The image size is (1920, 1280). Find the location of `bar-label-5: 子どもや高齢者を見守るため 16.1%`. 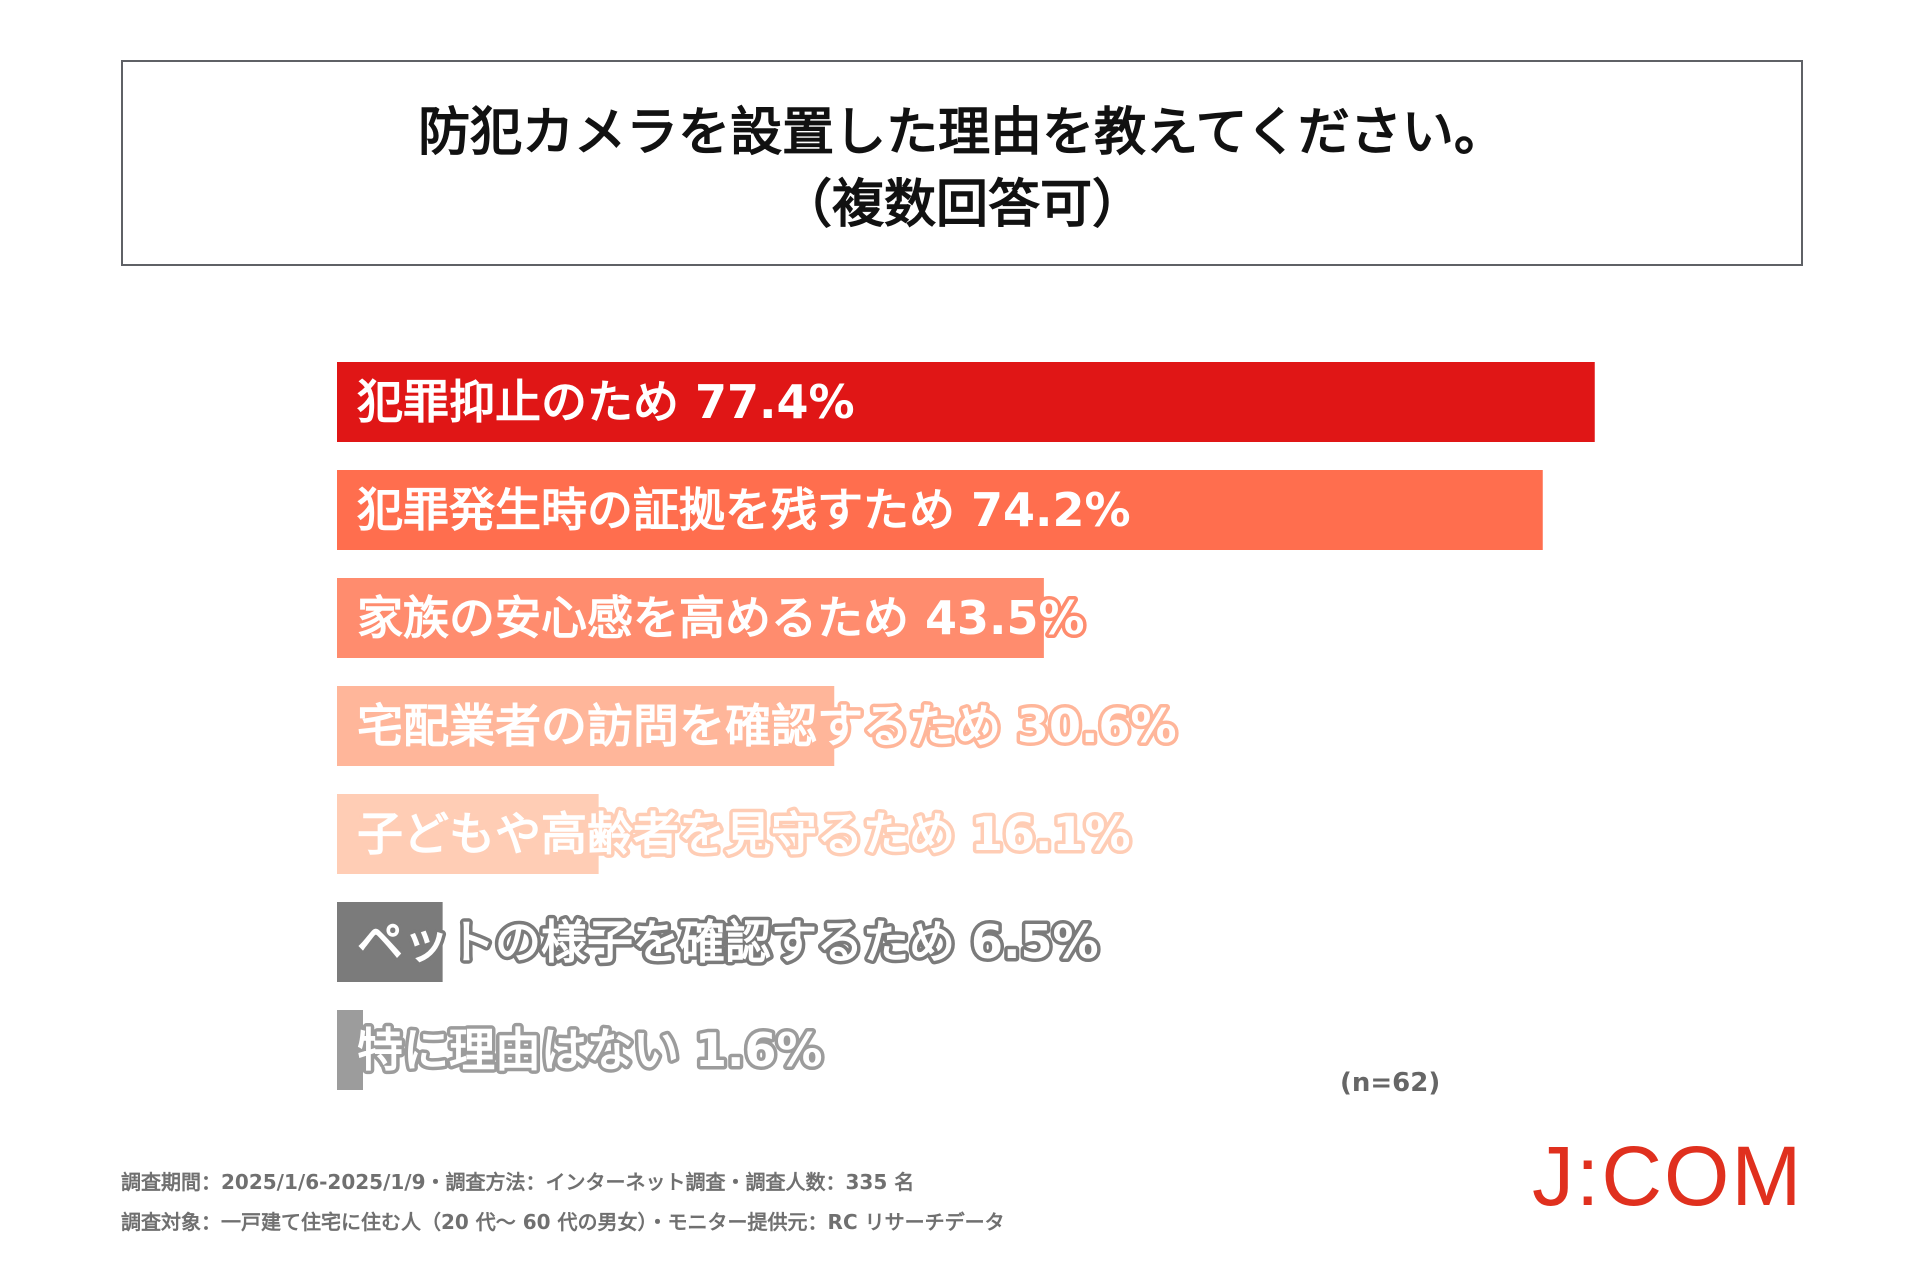

bar-label-5: 子どもや高齢者を見守るため 16.1% is located at coordinates (744, 834).